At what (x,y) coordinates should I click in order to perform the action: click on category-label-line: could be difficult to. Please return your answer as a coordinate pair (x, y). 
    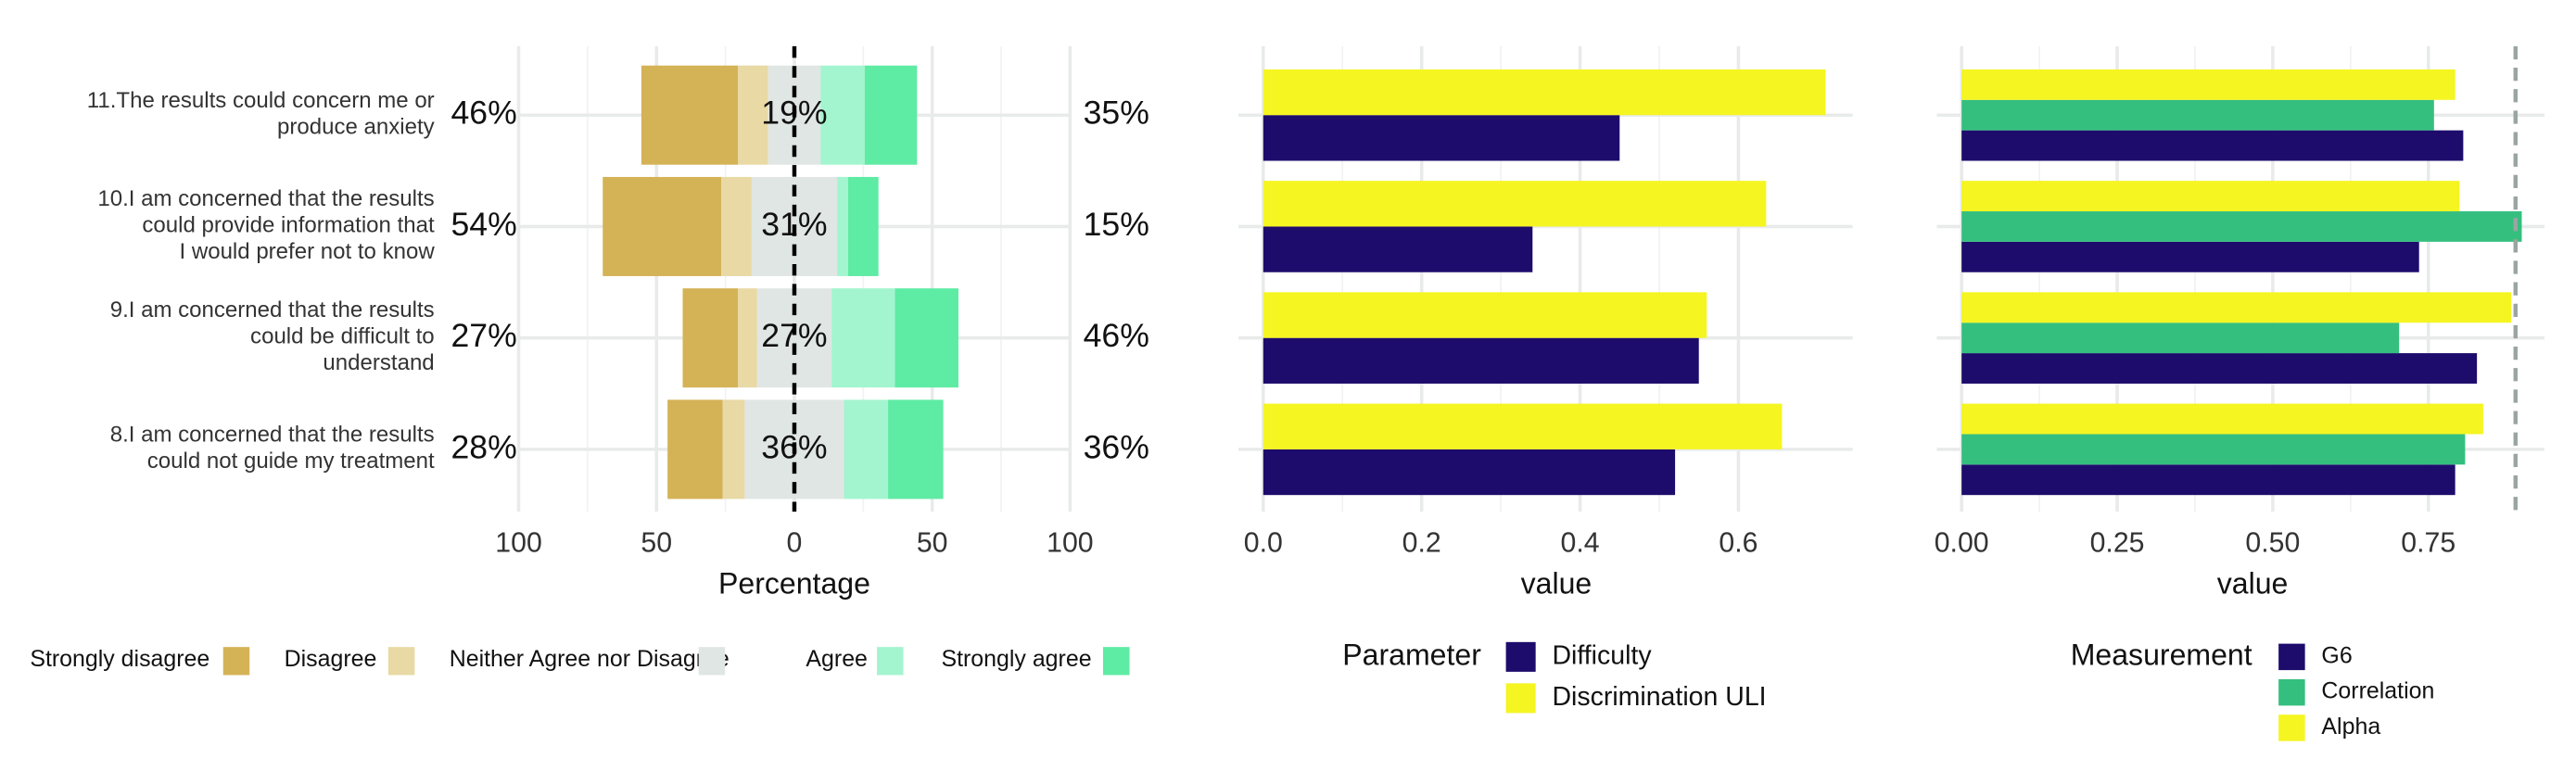
    Looking at the image, I should click on (342, 336).